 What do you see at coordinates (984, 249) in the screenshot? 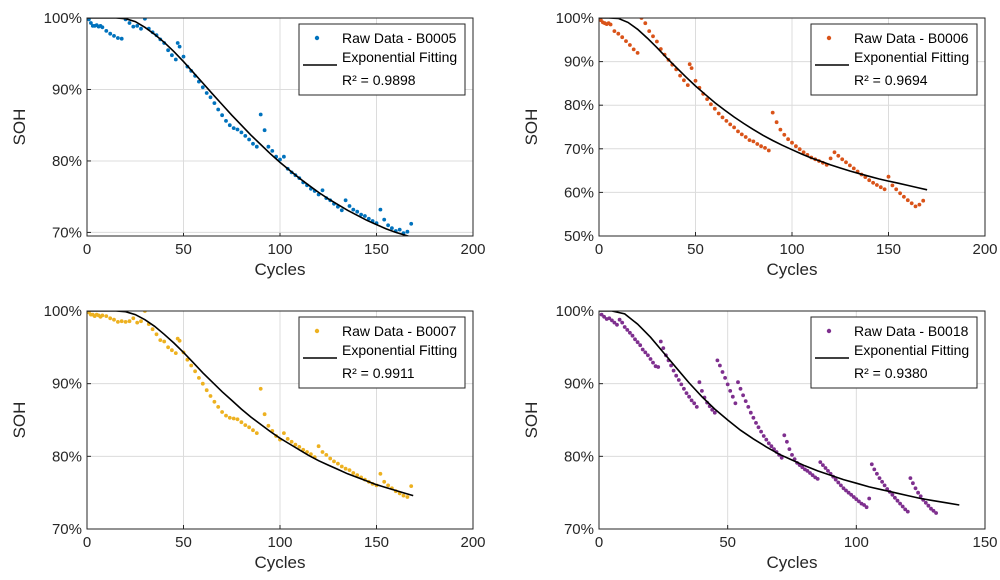
I see `x-tick-label: 200` at bounding box center [984, 249].